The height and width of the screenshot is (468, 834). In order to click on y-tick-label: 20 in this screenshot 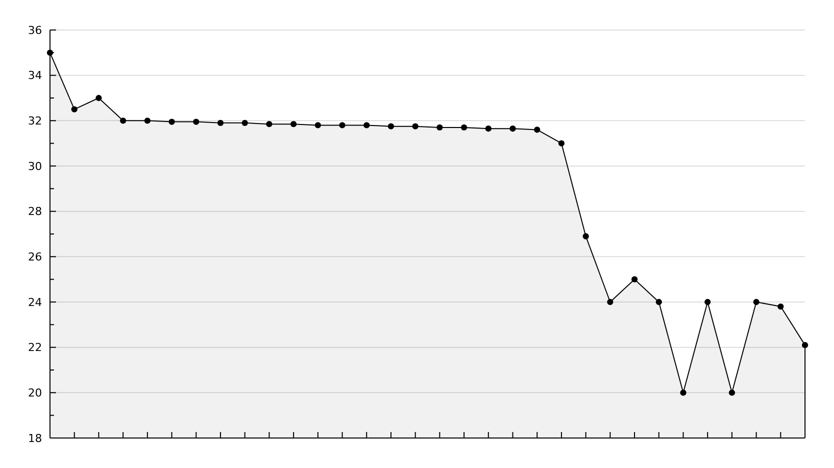, I will do `click(35, 393)`.